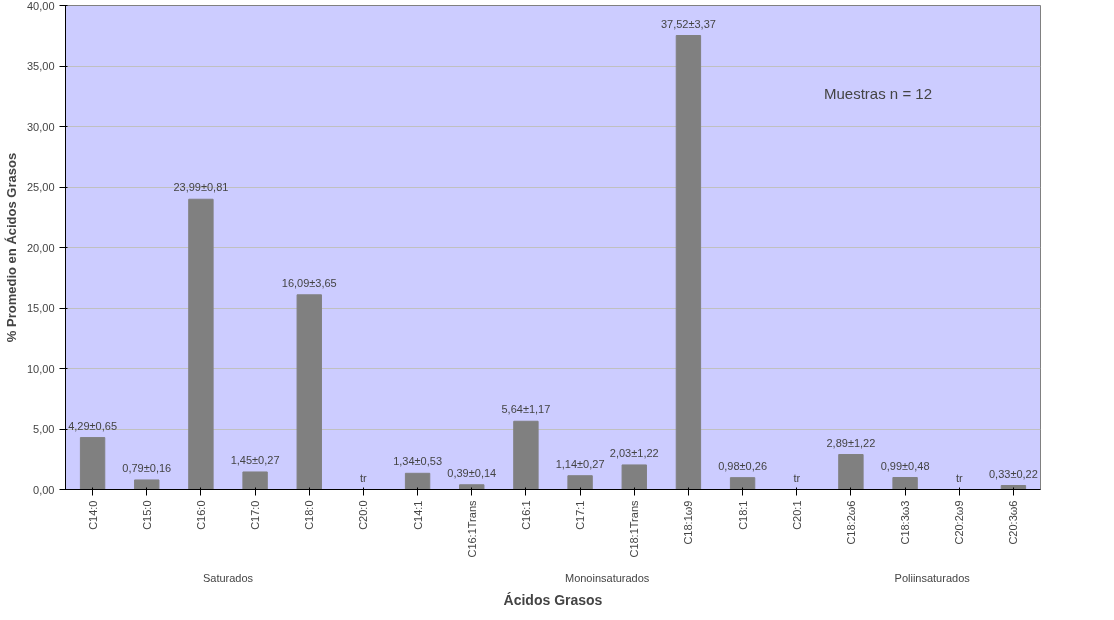 The image size is (1114, 620). I want to click on x-tick-label: C18:2ω6, so click(850, 522).